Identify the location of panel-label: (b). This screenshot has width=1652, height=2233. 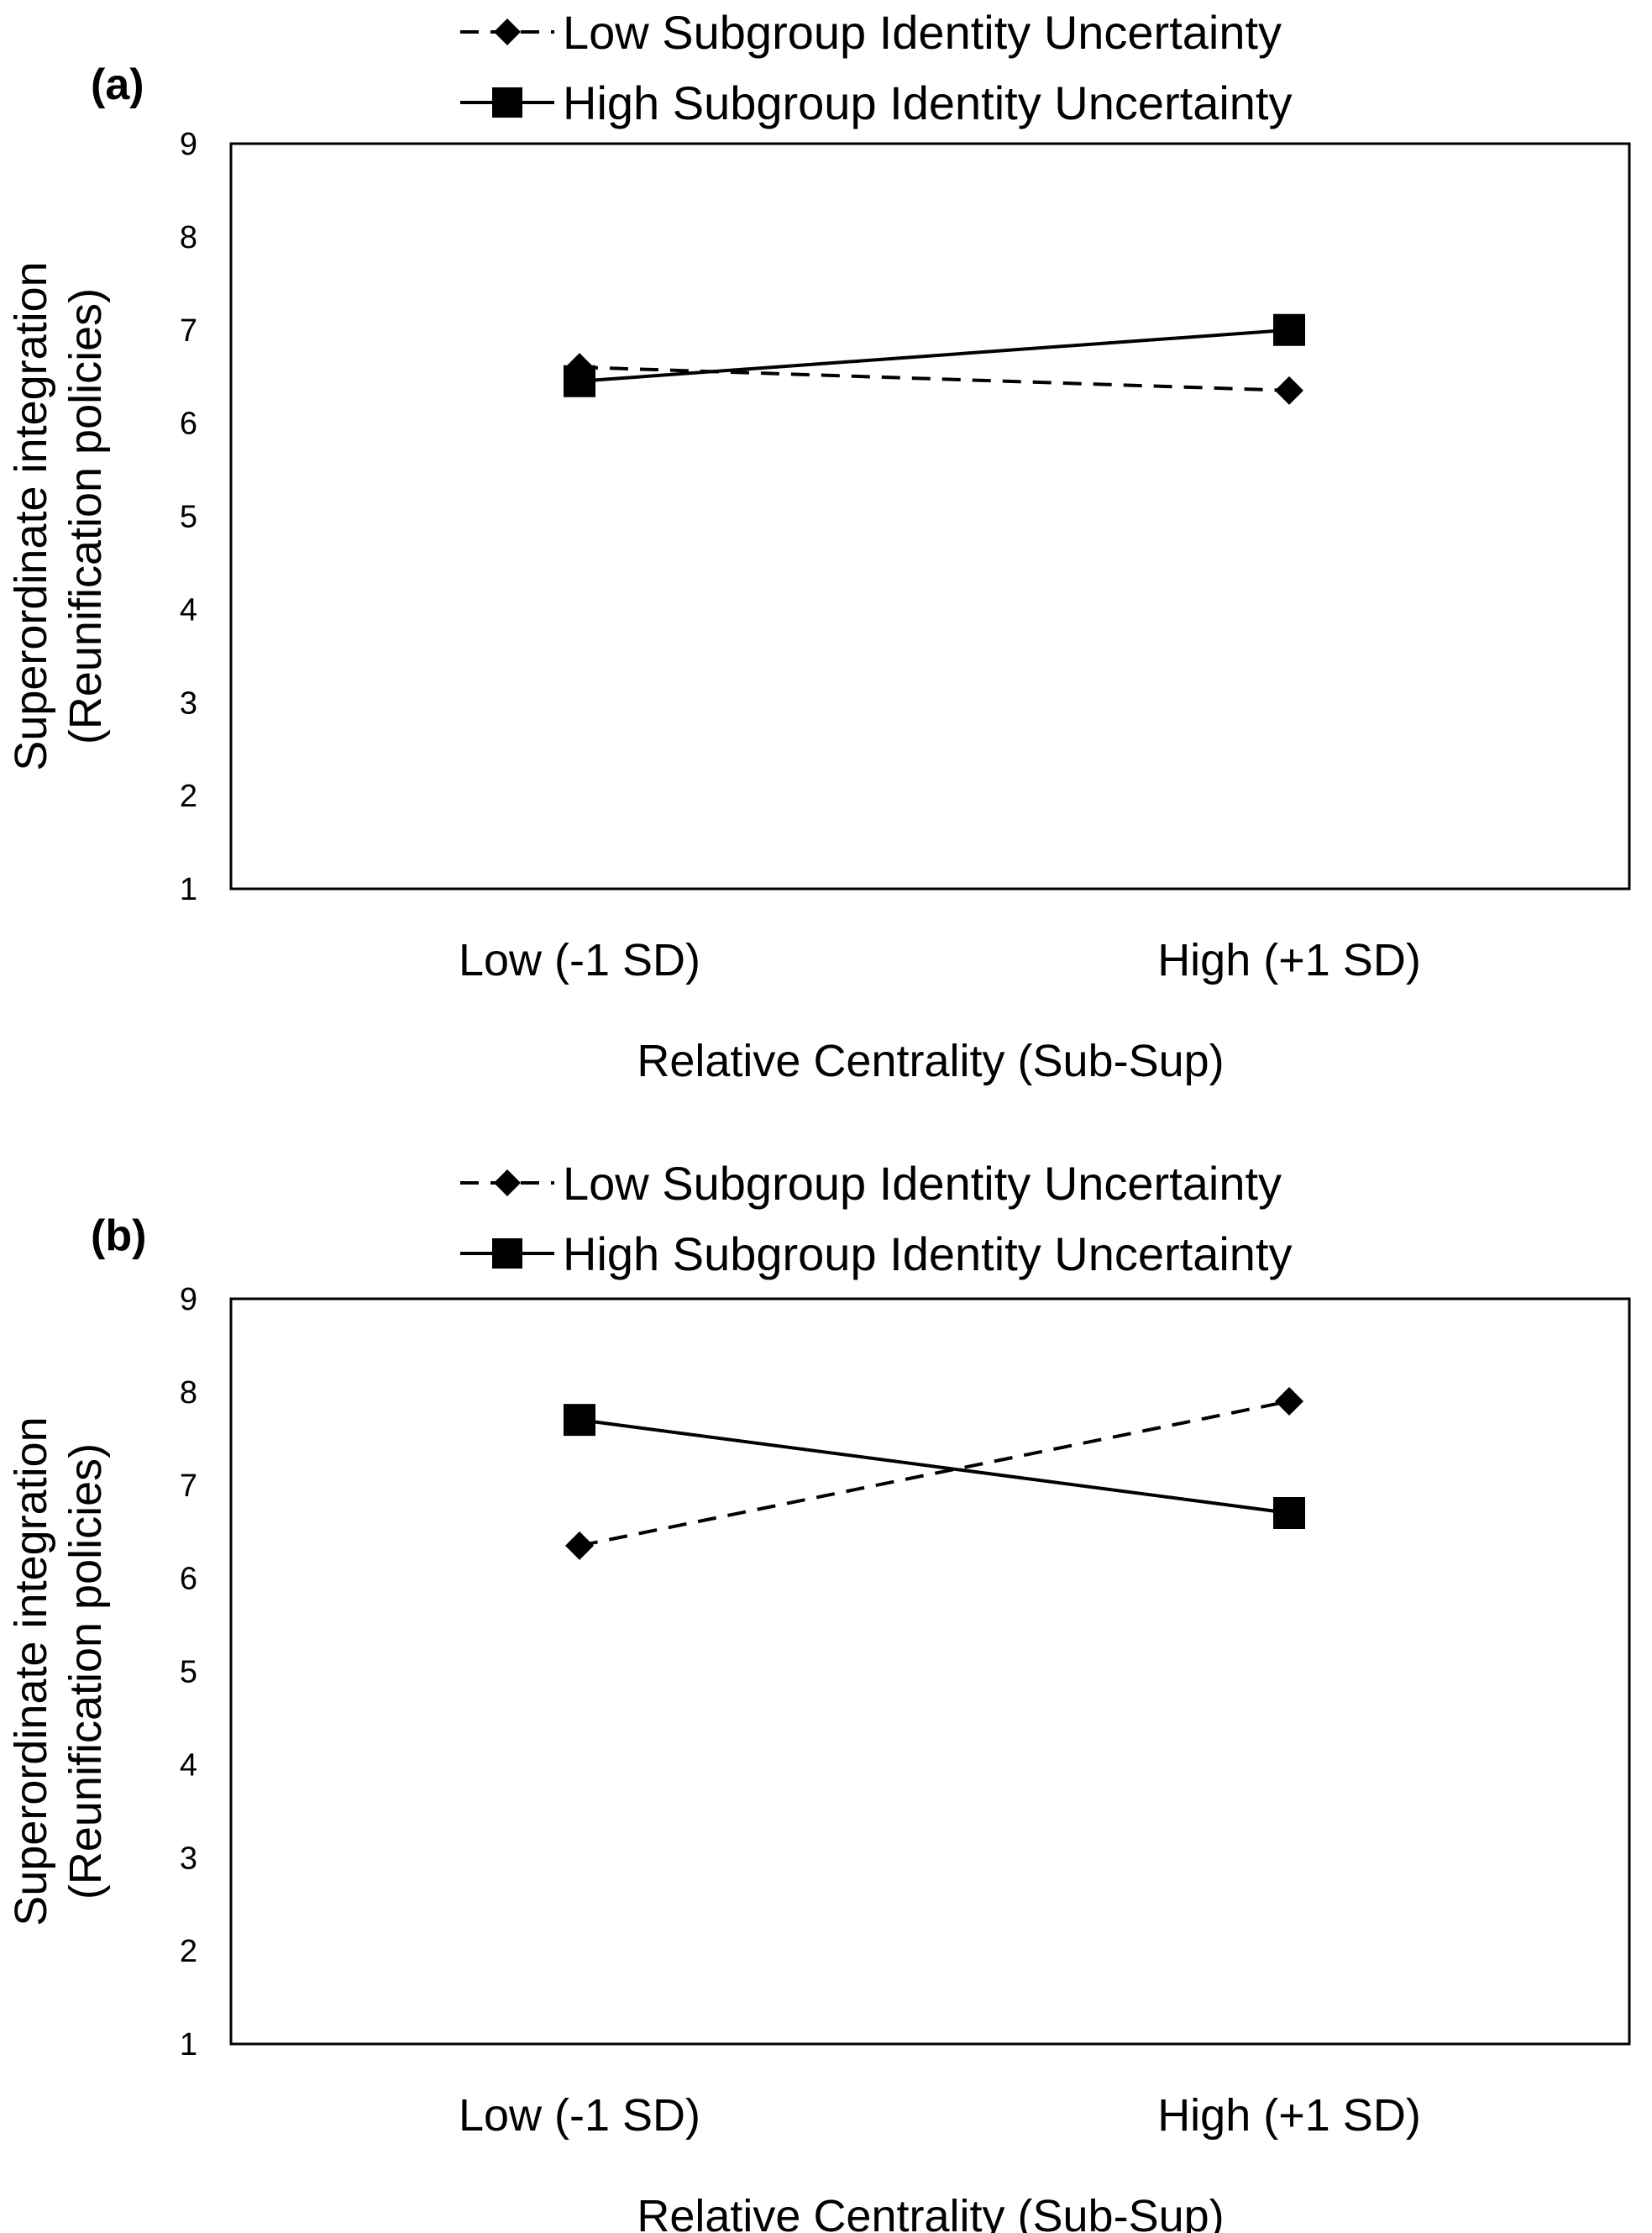
(118, 1235).